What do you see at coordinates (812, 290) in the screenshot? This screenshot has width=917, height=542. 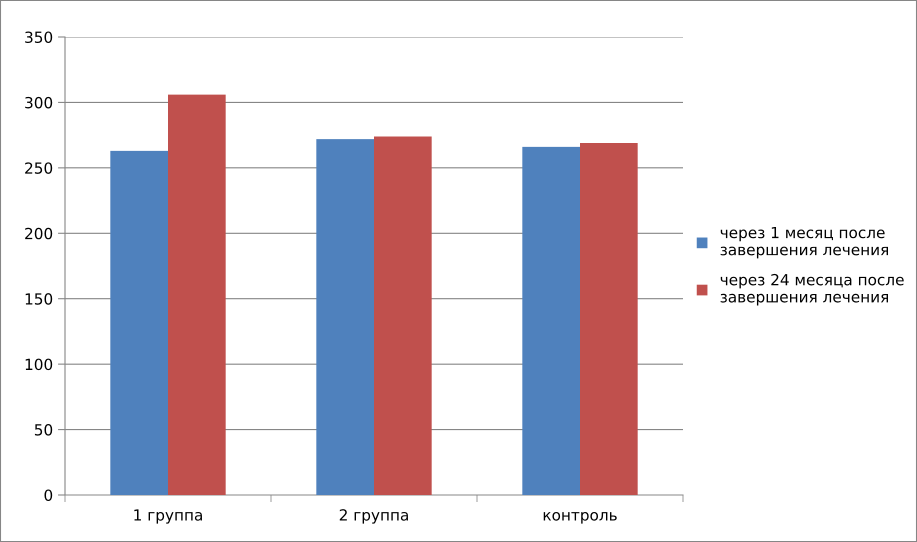 I see `legend-label: через 24 месяца после завершения лечения` at bounding box center [812, 290].